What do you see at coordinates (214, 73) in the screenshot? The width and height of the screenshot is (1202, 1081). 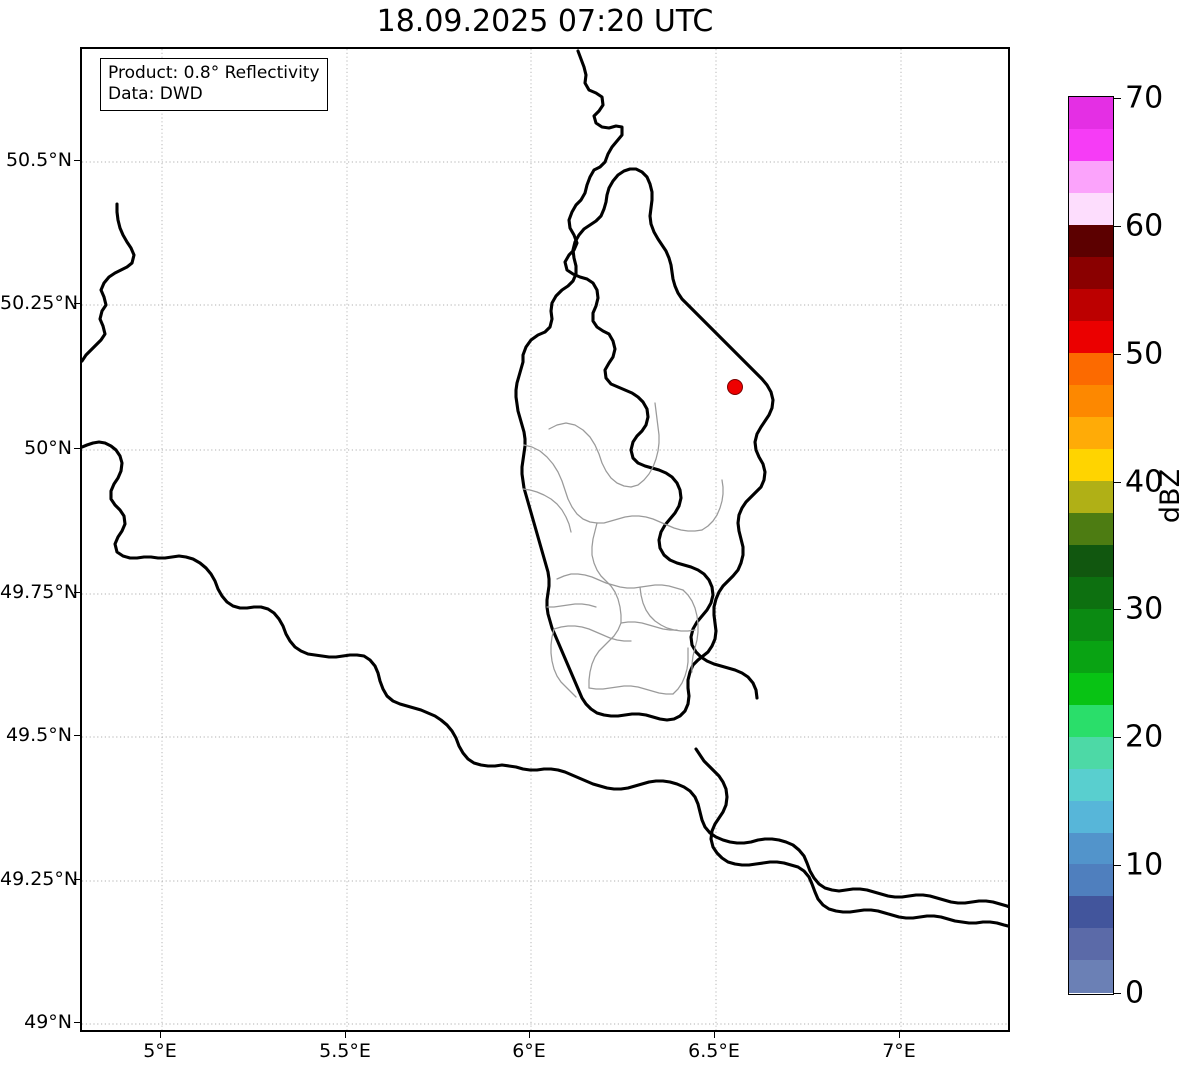 I see `info-product-line: Product: 0.8° Reflectivity` at bounding box center [214, 73].